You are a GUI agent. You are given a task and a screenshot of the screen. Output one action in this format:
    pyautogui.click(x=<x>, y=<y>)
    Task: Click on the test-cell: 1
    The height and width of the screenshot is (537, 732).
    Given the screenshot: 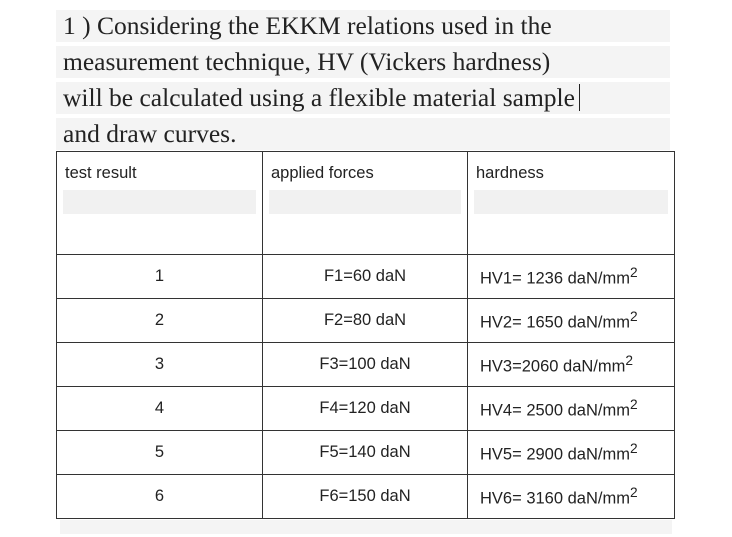 What is the action you would take?
    pyautogui.click(x=159, y=276)
    